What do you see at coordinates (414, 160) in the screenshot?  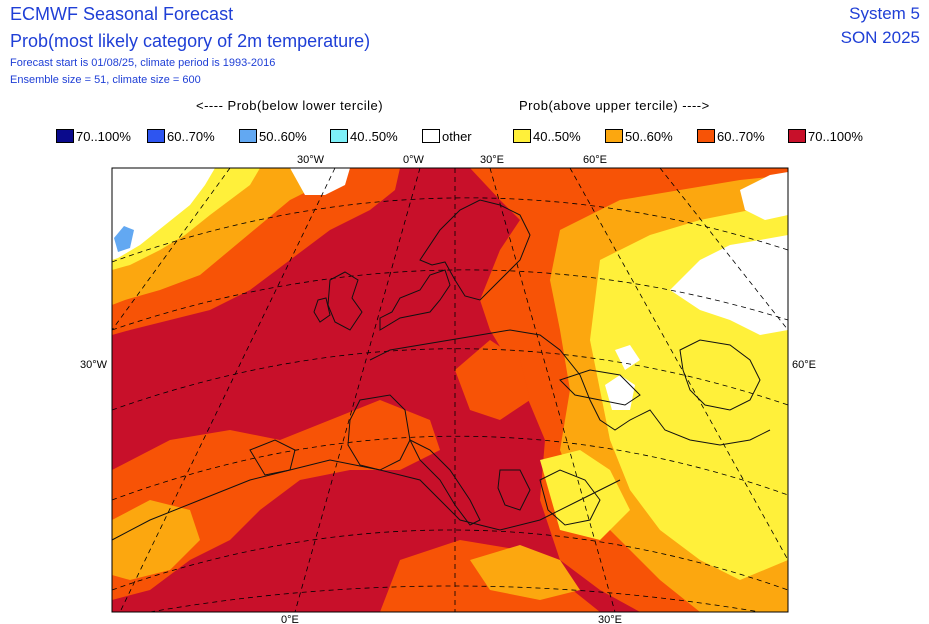 I see `top-lon-label: 0°W` at bounding box center [414, 160].